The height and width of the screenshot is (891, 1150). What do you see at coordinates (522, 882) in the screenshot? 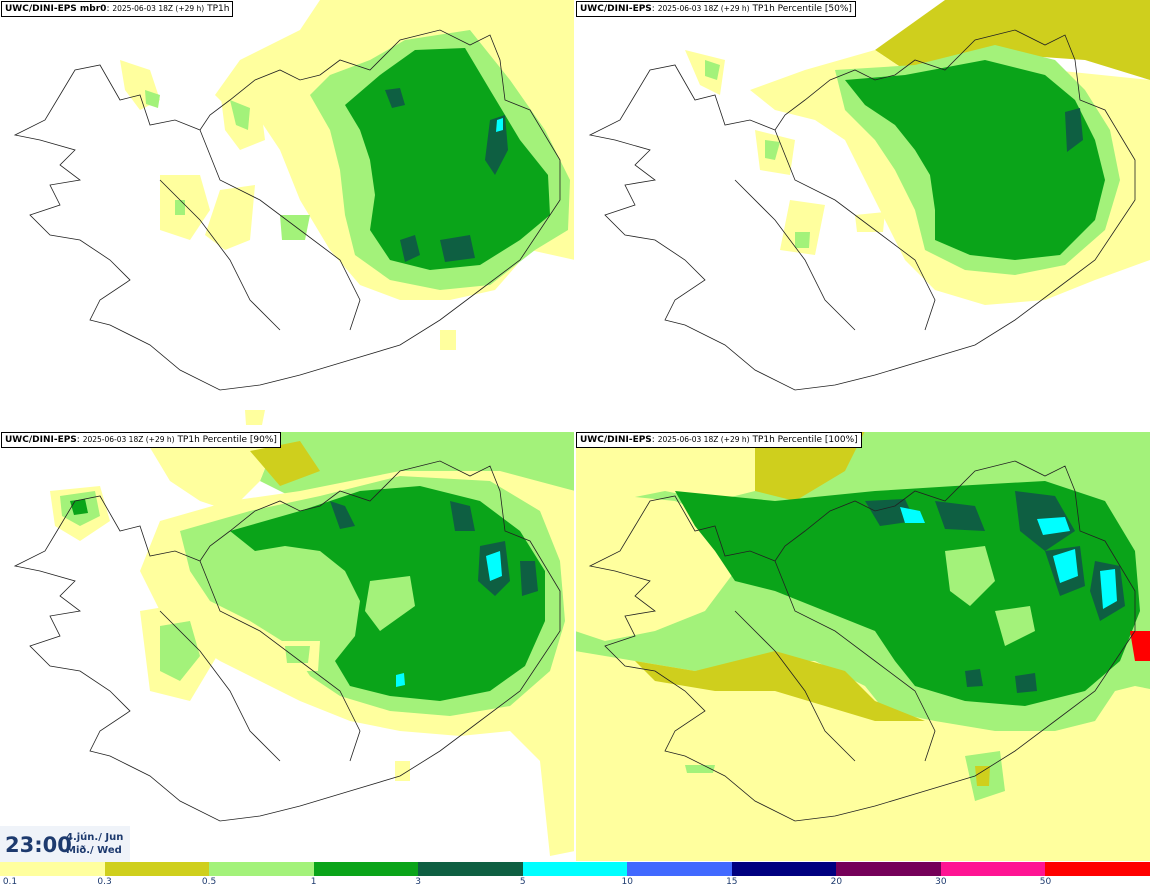
I see `legend-tick-label: 5` at bounding box center [522, 882].